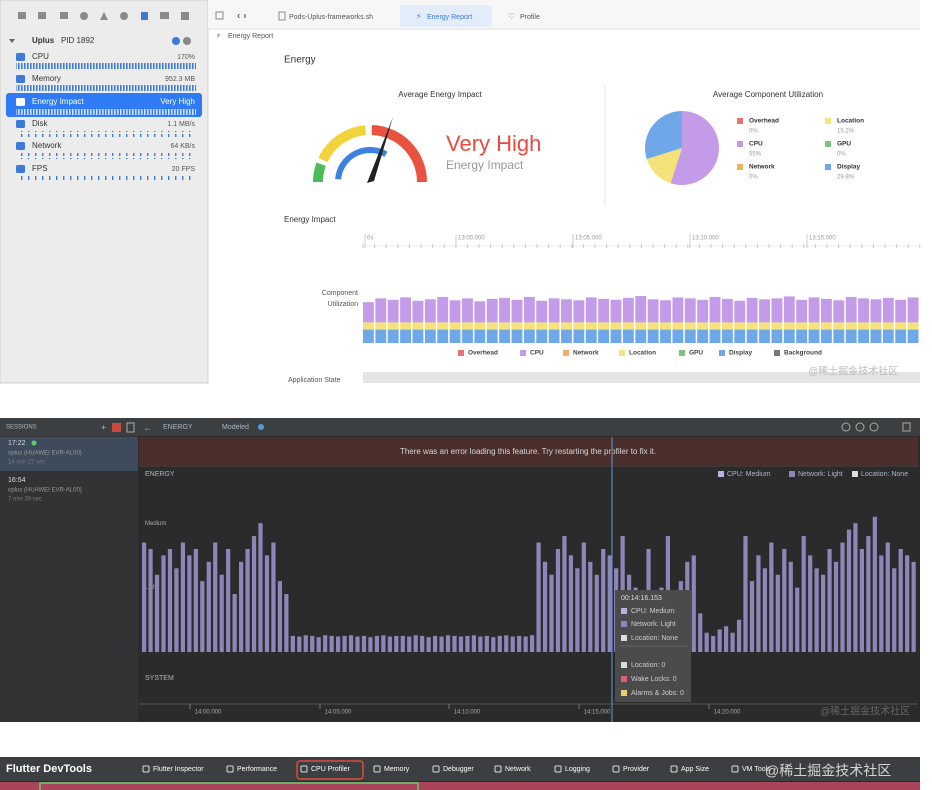 Image resolution: width=932 pixels, height=790 pixels. Describe the element at coordinates (187, 41) in the screenshot. I see `options-icon` at that location.